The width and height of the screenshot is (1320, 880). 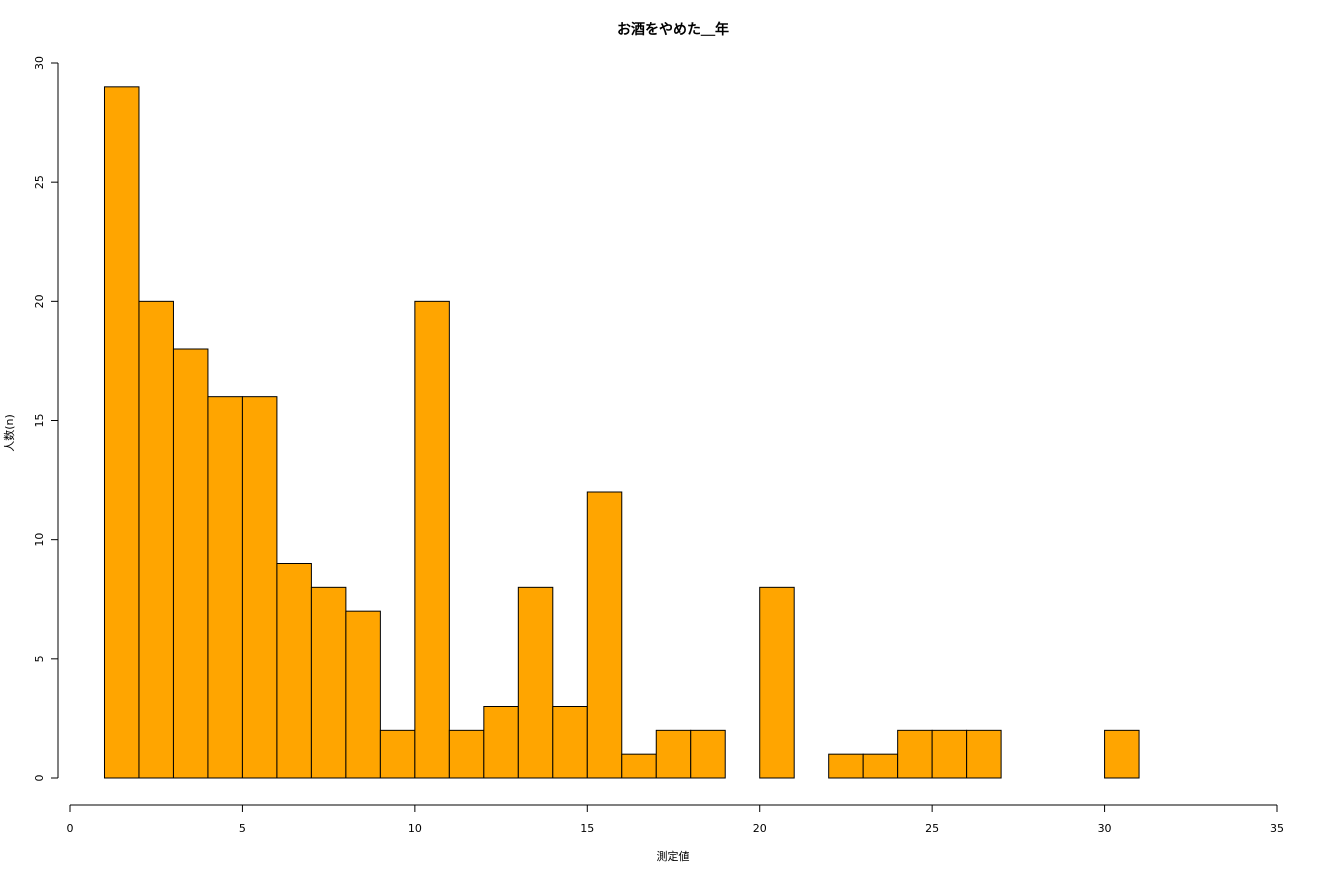 I want to click on y-tick-label: 0, so click(x=39, y=778).